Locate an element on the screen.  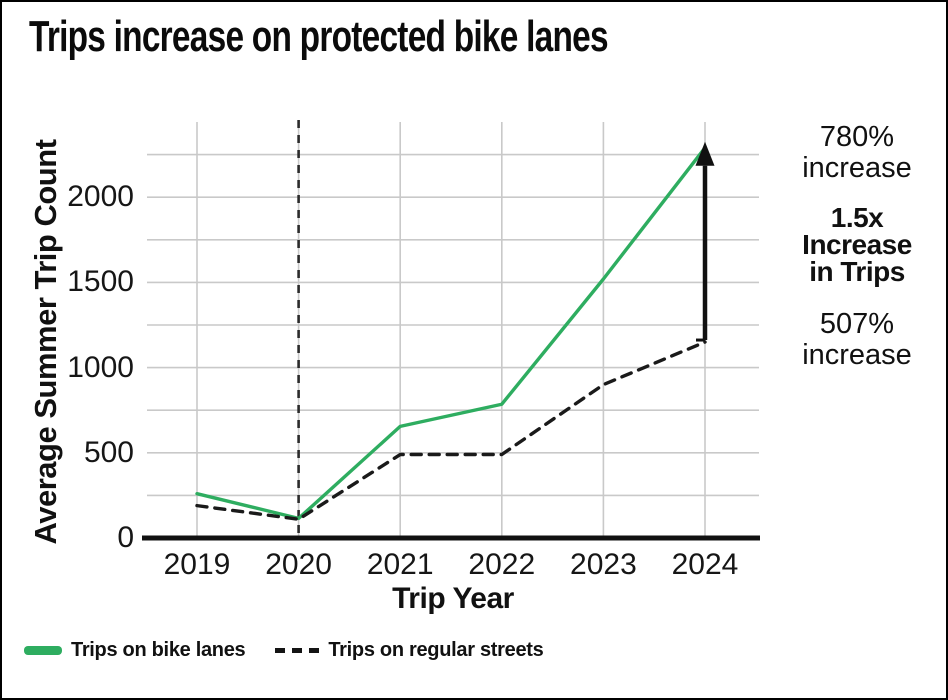
x-tick-label: 2021 is located at coordinates (400, 564).